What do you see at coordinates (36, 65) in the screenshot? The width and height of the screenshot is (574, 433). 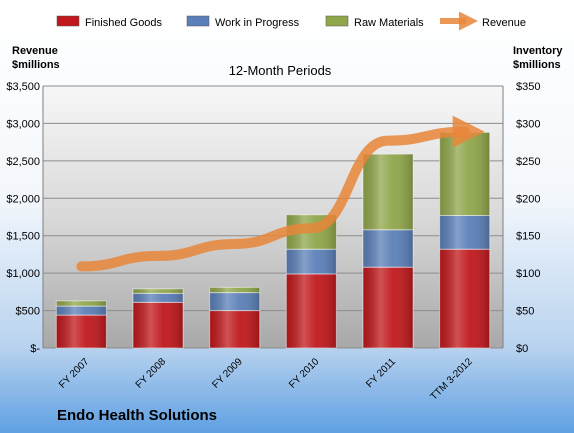 I see `left-axis-label-line2: $millions` at bounding box center [36, 65].